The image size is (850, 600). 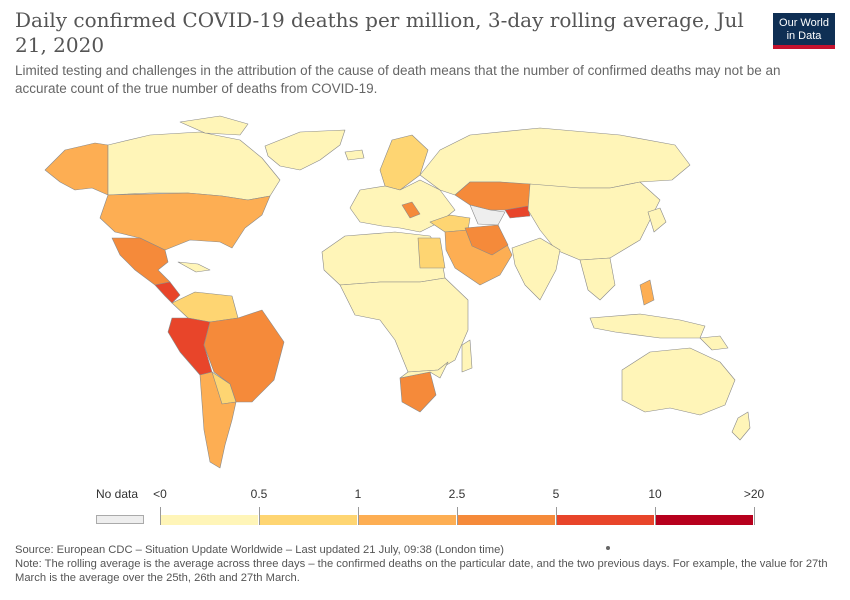 I want to click on mexico, so click(x=141, y=261).